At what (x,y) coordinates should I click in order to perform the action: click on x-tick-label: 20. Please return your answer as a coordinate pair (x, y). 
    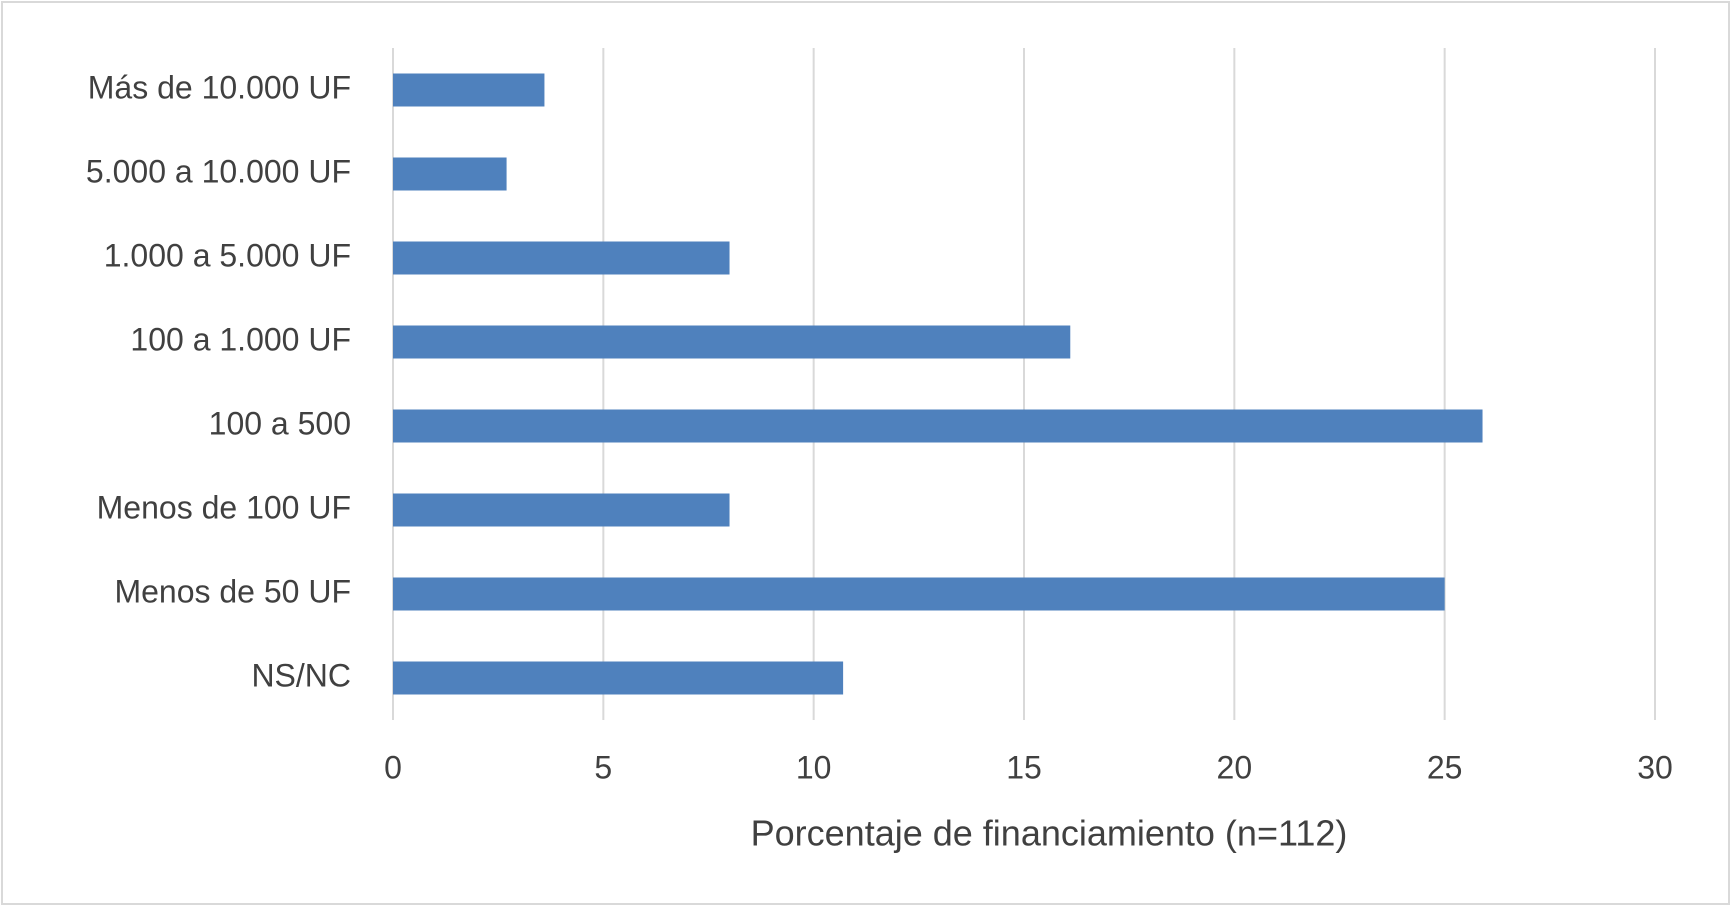
    Looking at the image, I should click on (1235, 767).